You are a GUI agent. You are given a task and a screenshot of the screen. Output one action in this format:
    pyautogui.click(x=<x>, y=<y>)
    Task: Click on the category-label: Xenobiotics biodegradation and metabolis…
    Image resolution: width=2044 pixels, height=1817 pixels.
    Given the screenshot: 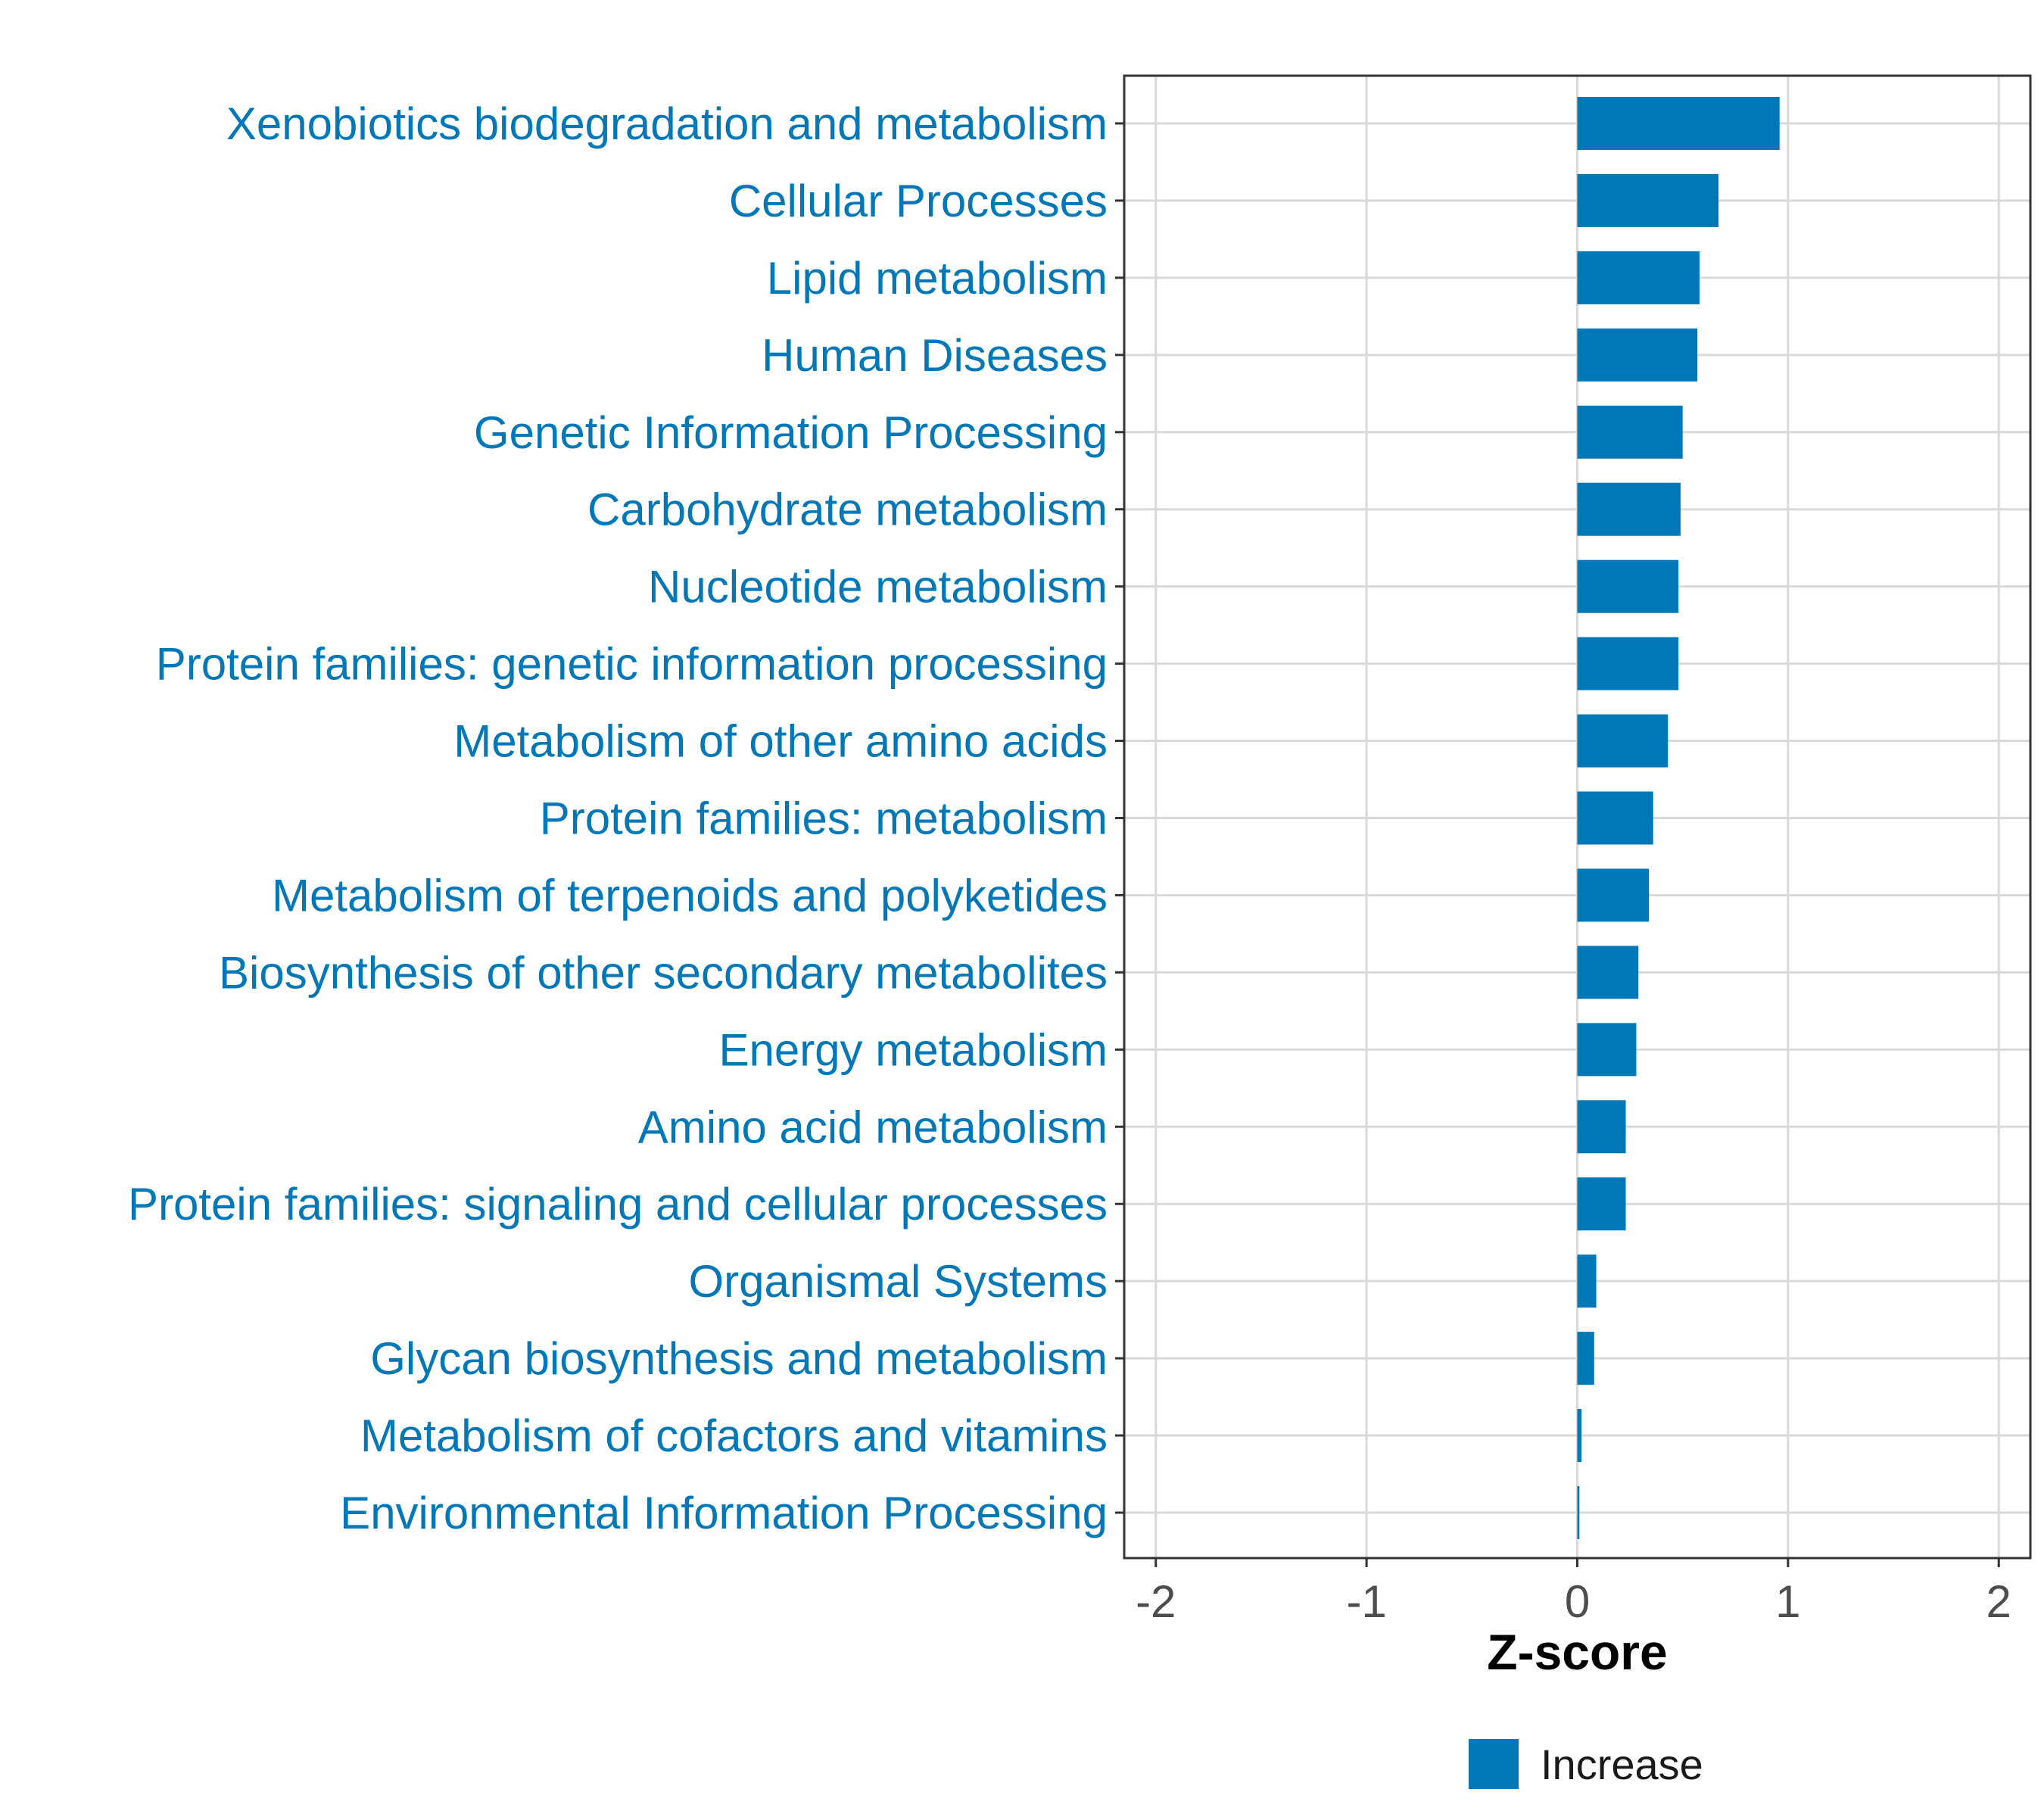 What is the action you would take?
    pyautogui.click(x=667, y=123)
    